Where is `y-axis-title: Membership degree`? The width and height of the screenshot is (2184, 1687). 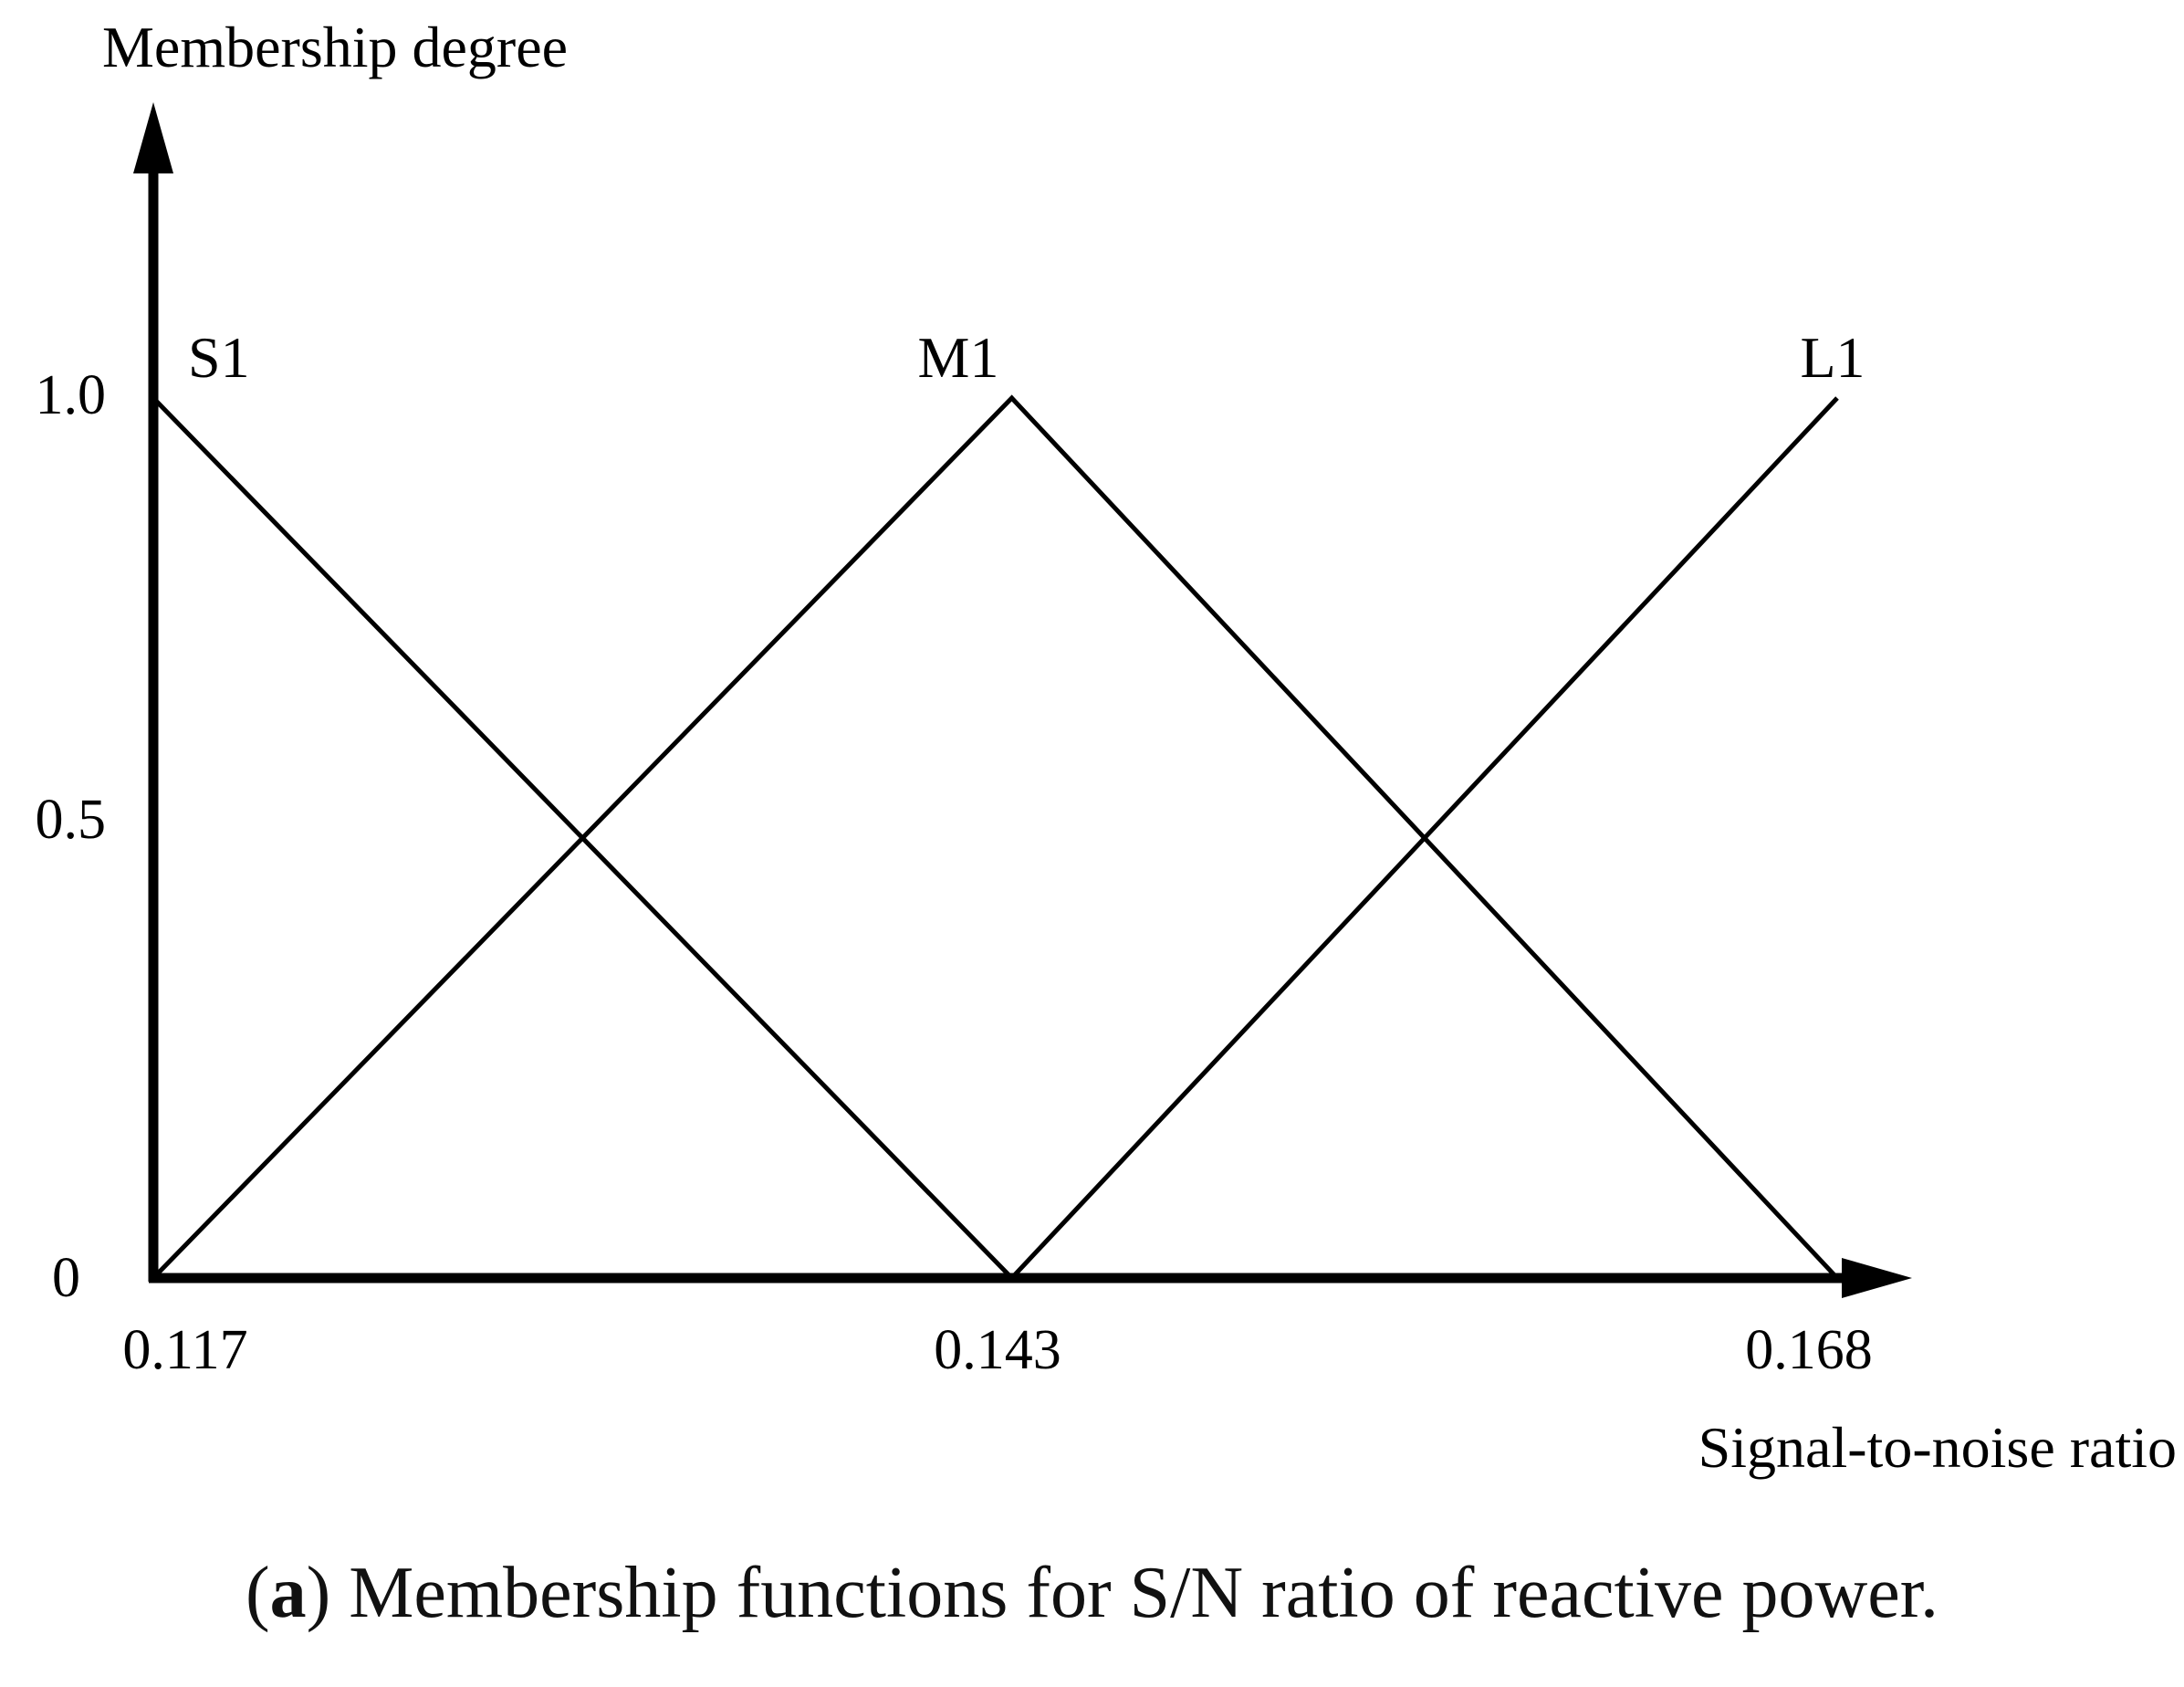 y-axis-title: Membership degree is located at coordinates (335, 47).